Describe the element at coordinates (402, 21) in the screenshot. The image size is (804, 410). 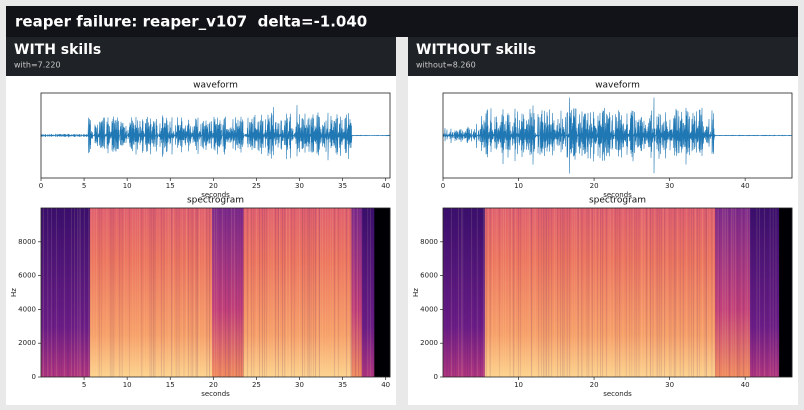
I see `header-bar` at that location.